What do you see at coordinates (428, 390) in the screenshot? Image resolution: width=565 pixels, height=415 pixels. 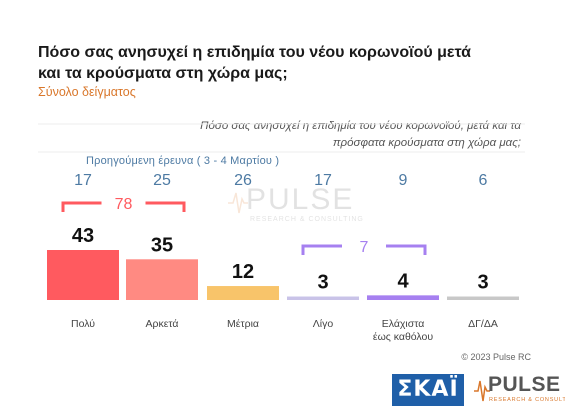 I see `skai-logo: ΣΚΑΪ` at bounding box center [428, 390].